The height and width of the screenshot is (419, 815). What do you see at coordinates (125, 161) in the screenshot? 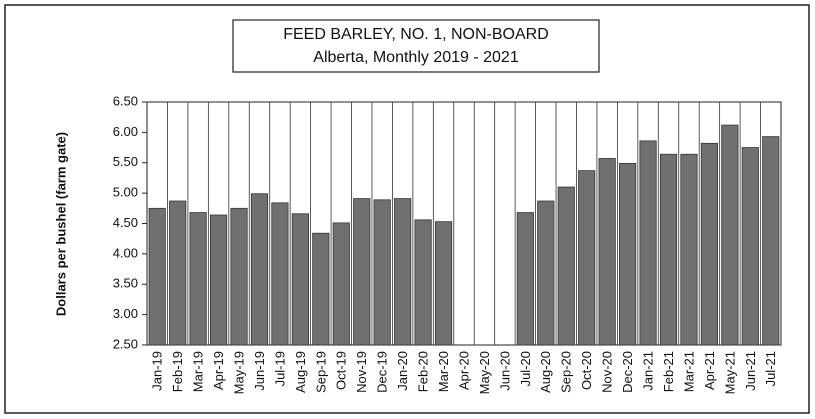
I see `y-tick-label: 5.50` at bounding box center [125, 161].